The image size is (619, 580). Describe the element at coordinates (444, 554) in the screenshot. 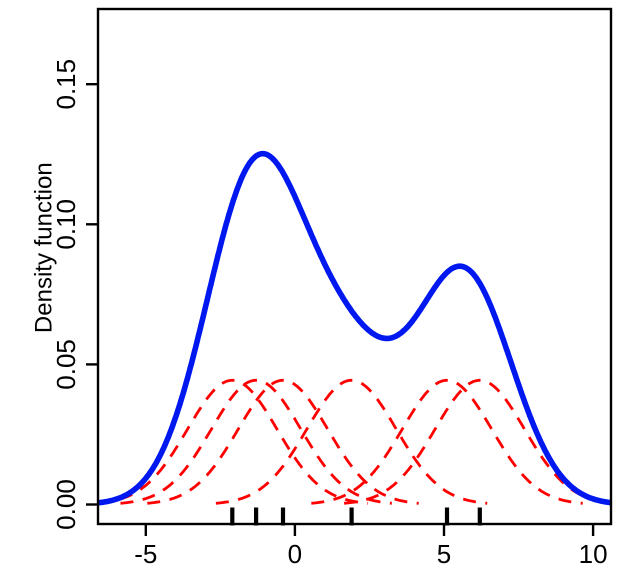

I see `svg-text: 5` at that location.